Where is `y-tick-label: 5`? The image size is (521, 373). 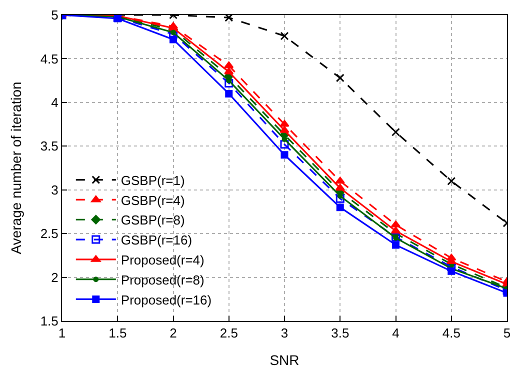
y-tick-label: 5 is located at coordinates (54, 15).